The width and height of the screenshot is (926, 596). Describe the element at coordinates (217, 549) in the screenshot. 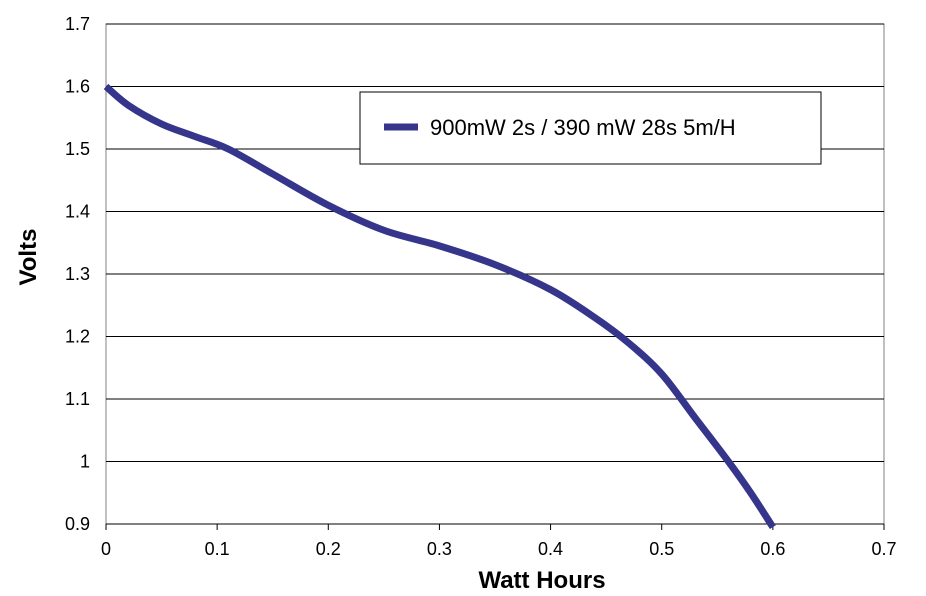

I see `x-tick-label: 0.1` at that location.